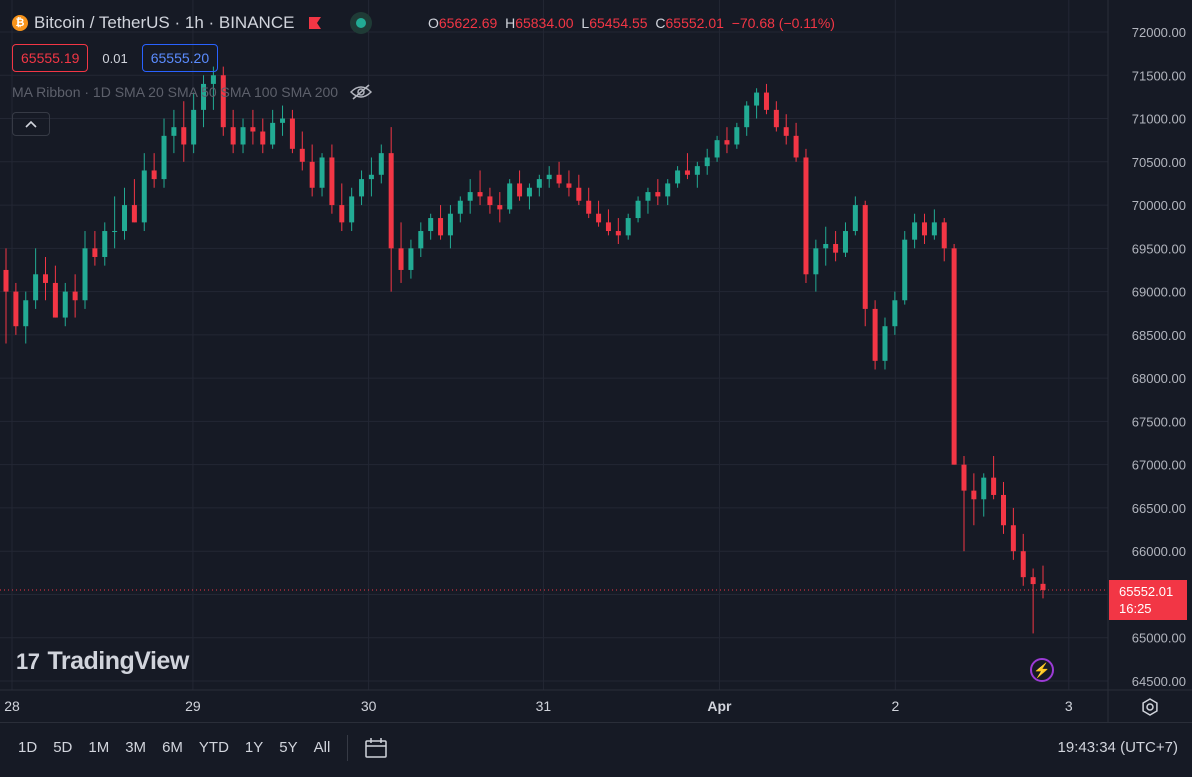 This screenshot has height=777, width=1192. Describe the element at coordinates (50, 58) in the screenshot. I see `sell-button: 65555.19` at that location.